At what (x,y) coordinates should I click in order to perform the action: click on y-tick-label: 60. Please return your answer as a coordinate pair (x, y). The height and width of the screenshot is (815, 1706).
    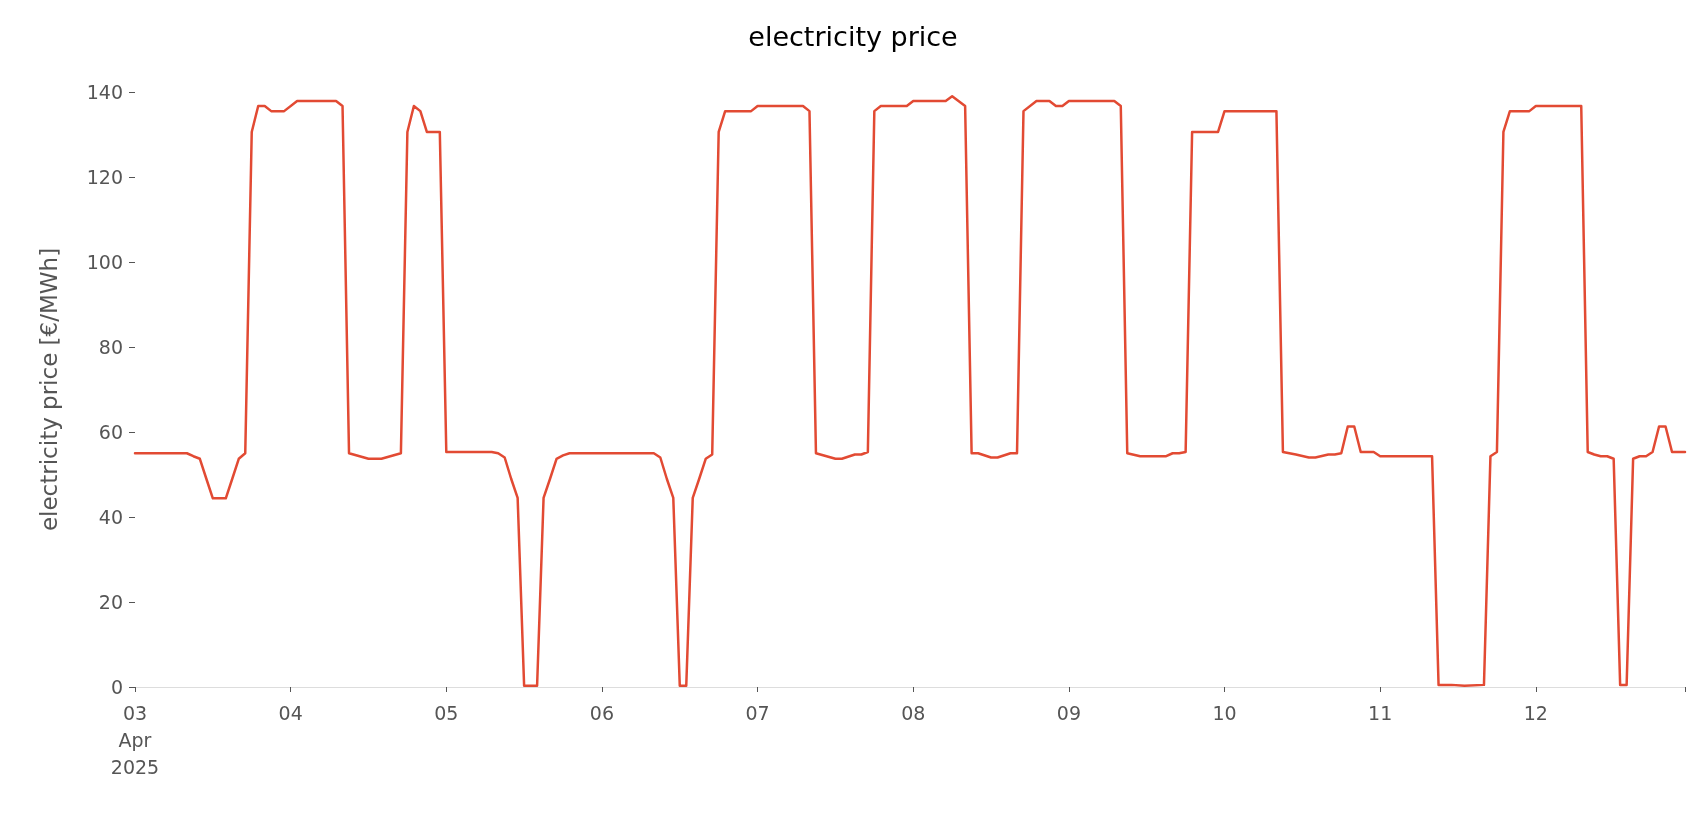
    Looking at the image, I should click on (110, 432).